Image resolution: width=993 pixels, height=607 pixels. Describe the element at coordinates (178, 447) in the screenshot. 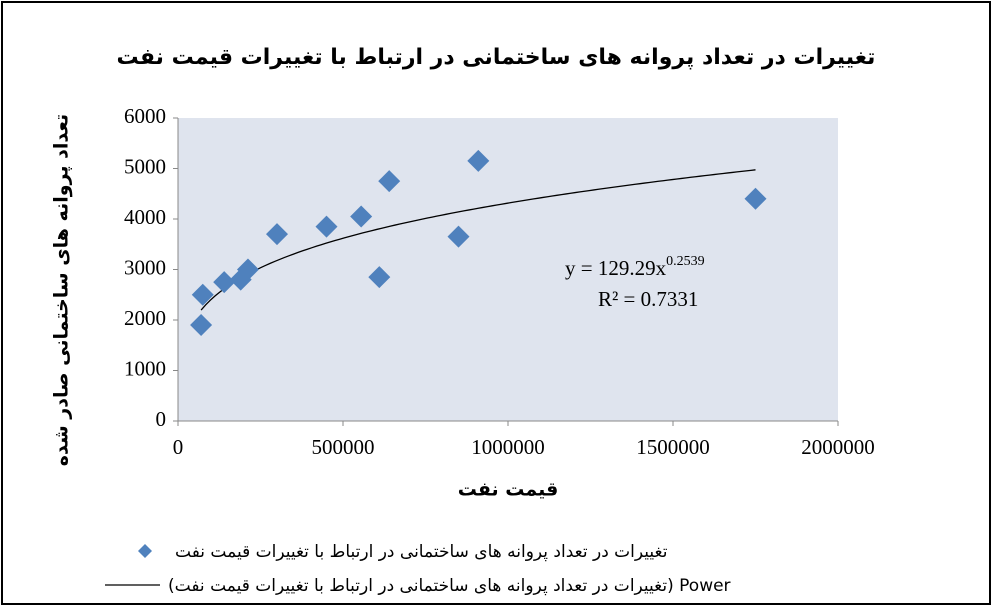

I see `x-tick-label: 0` at that location.